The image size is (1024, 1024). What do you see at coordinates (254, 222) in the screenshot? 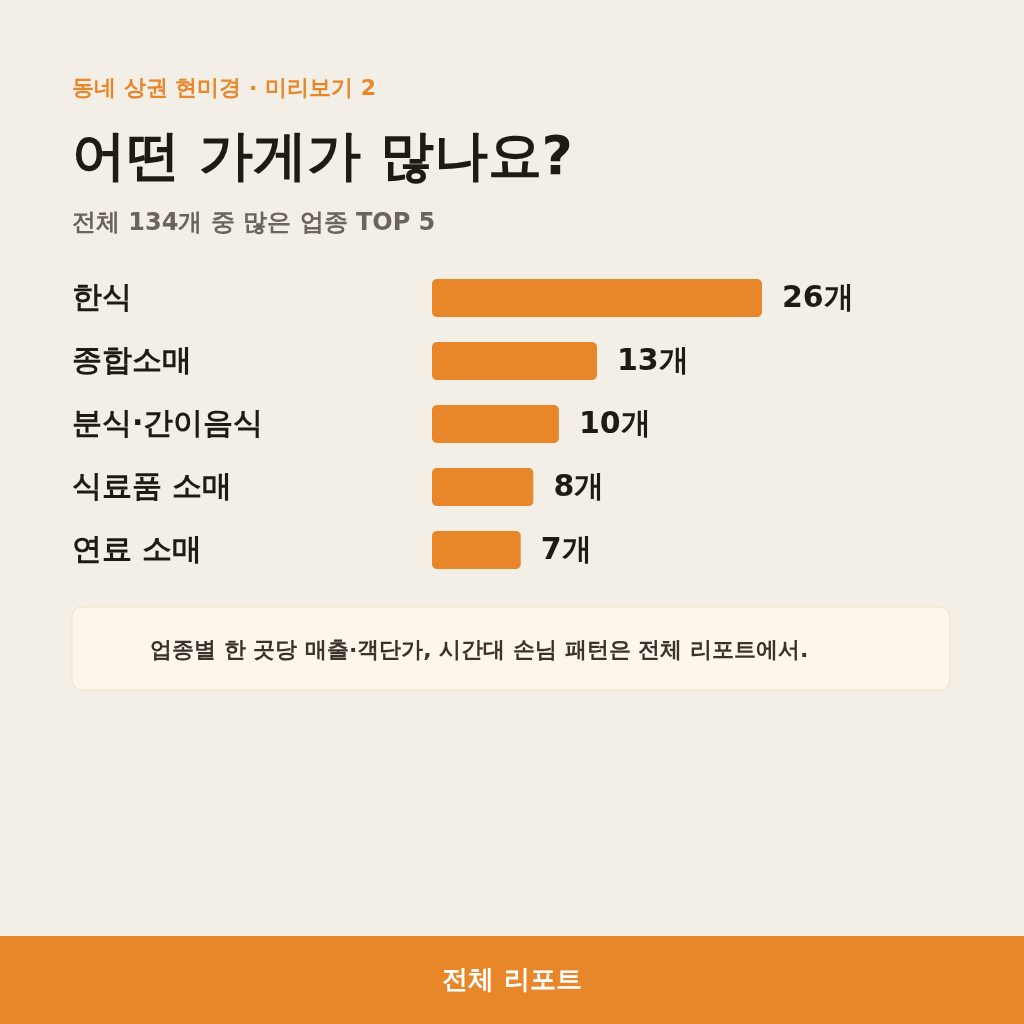
I see `chart-subtitle: 전체 134개 중 많은 업종 TOP 5` at bounding box center [254, 222].